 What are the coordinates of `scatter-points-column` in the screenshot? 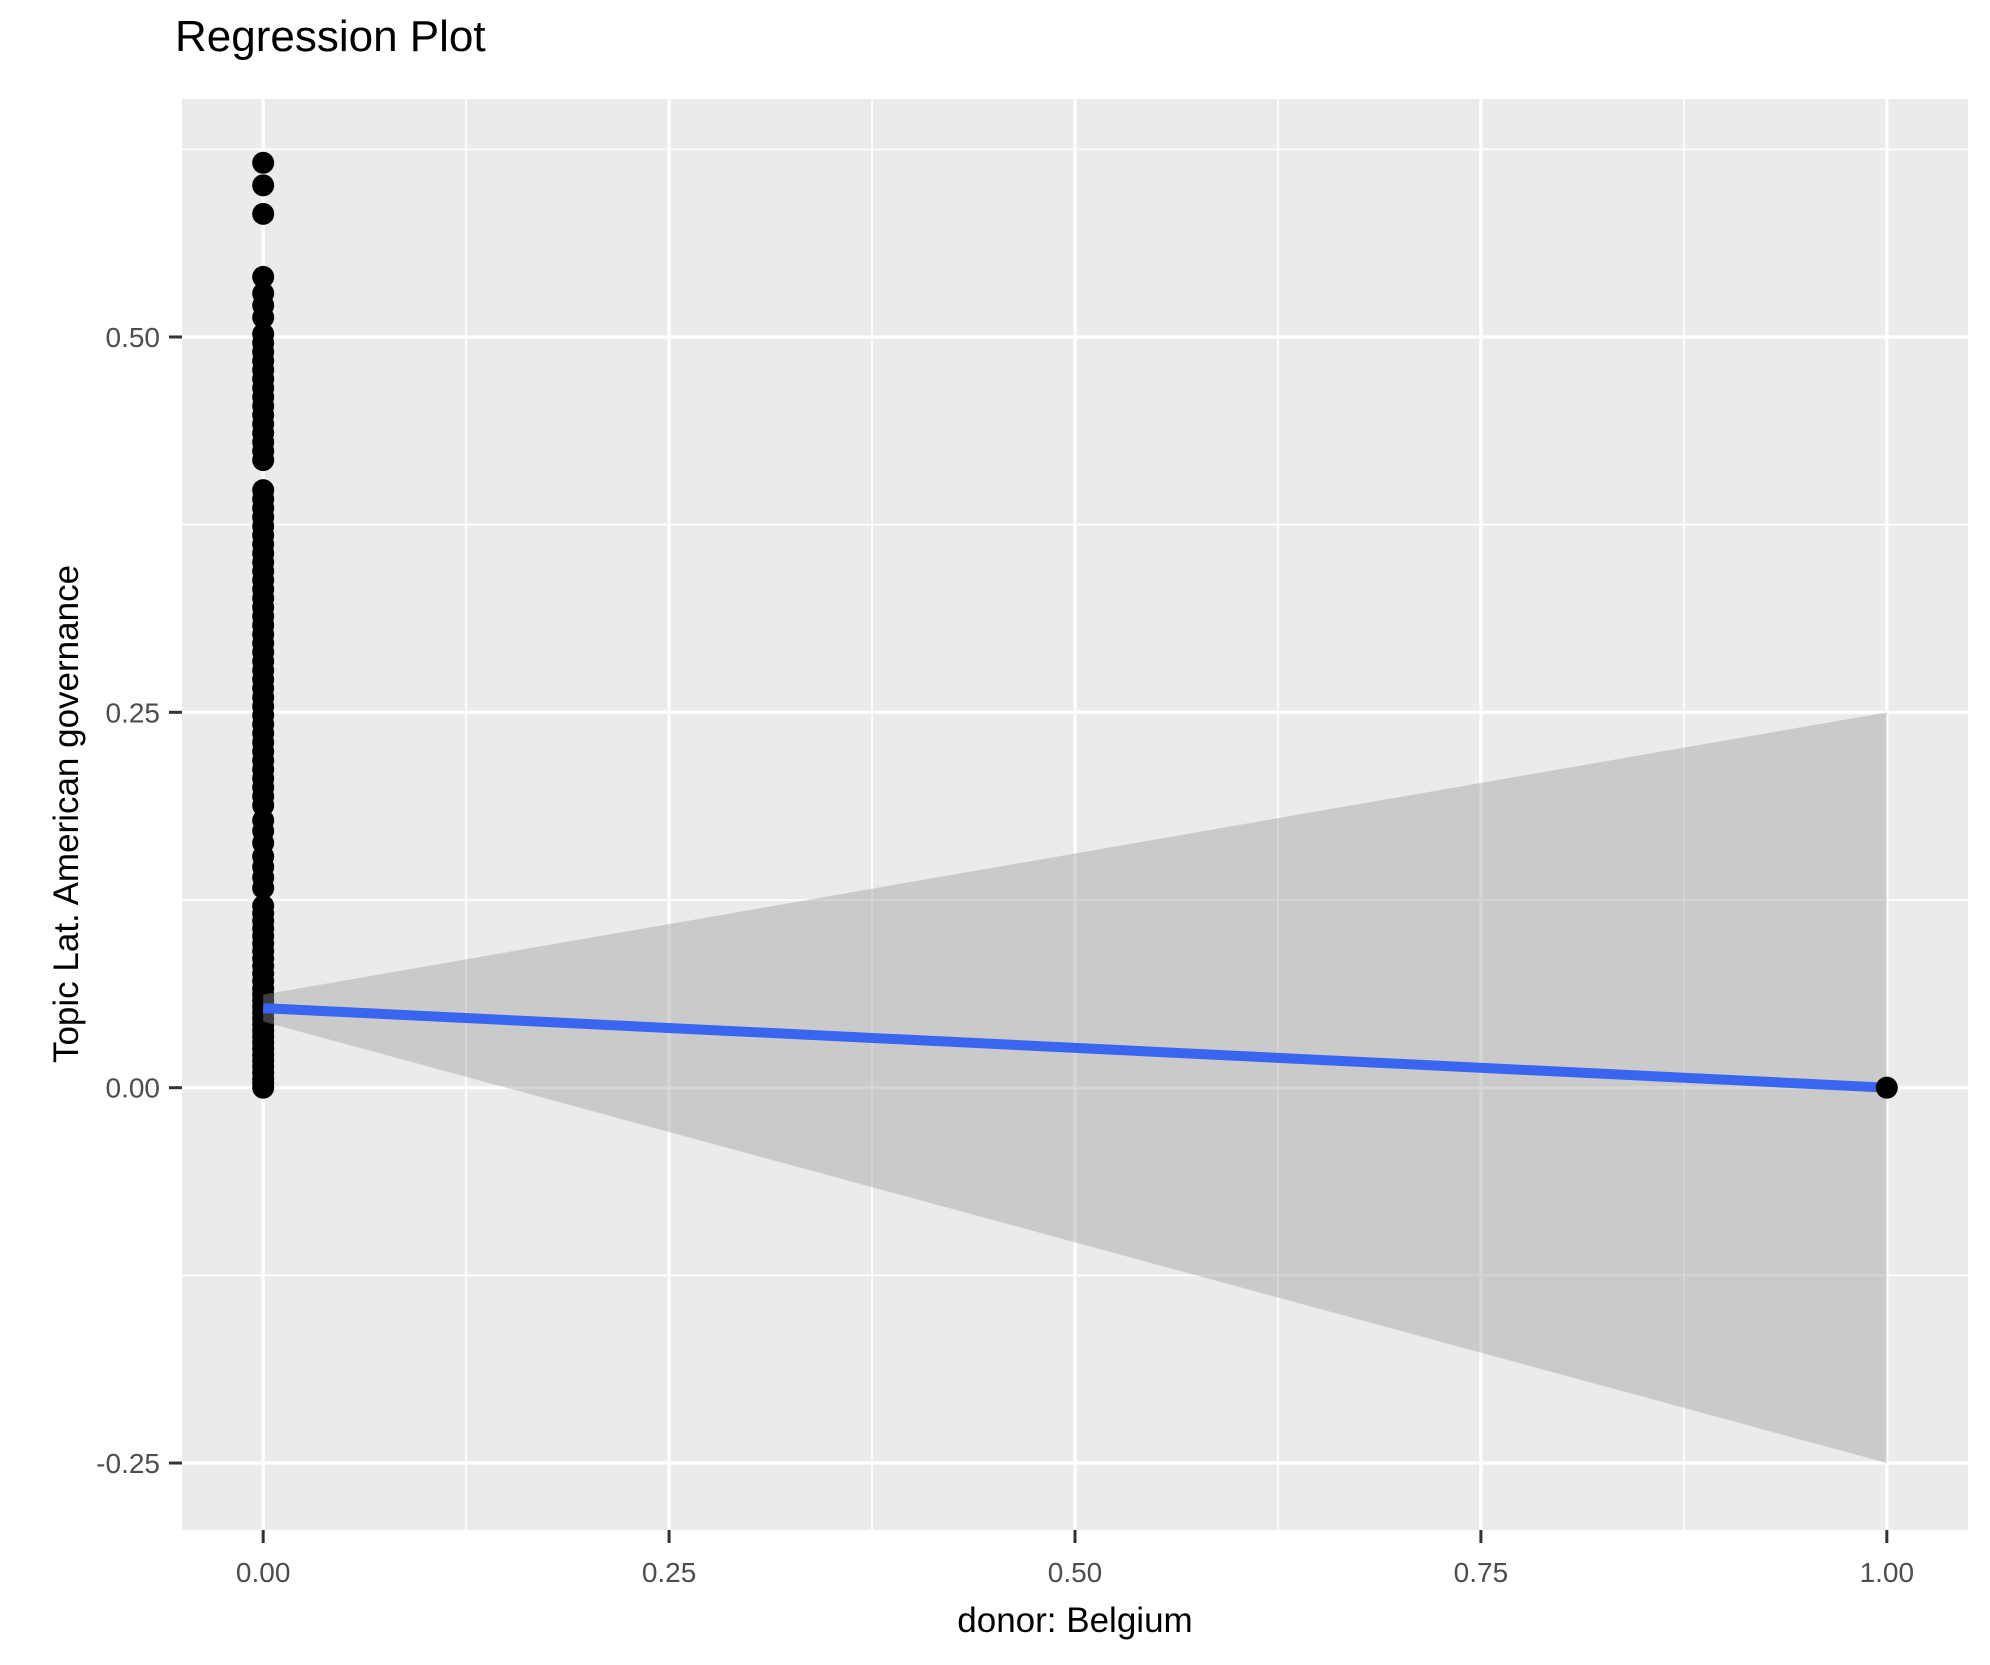 It's located at (263, 625).